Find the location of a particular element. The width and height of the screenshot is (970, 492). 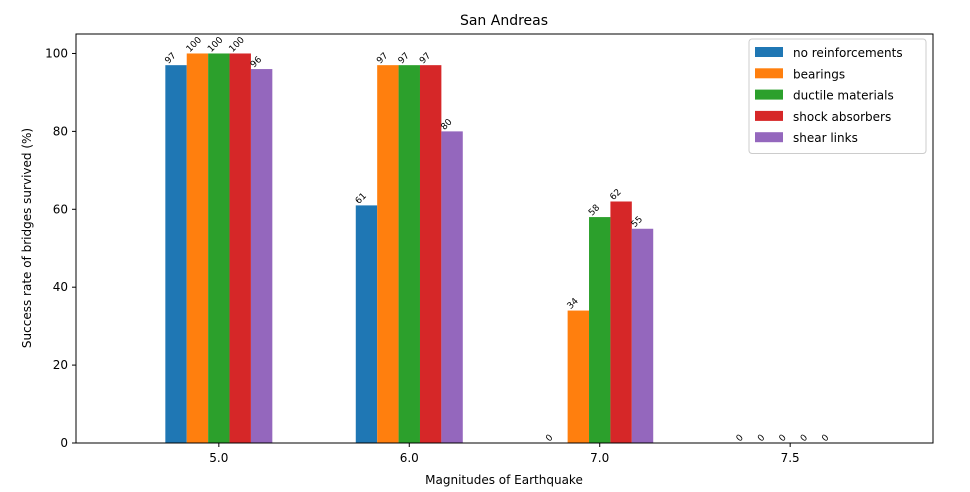

bar-value-label: 55 is located at coordinates (637, 222).